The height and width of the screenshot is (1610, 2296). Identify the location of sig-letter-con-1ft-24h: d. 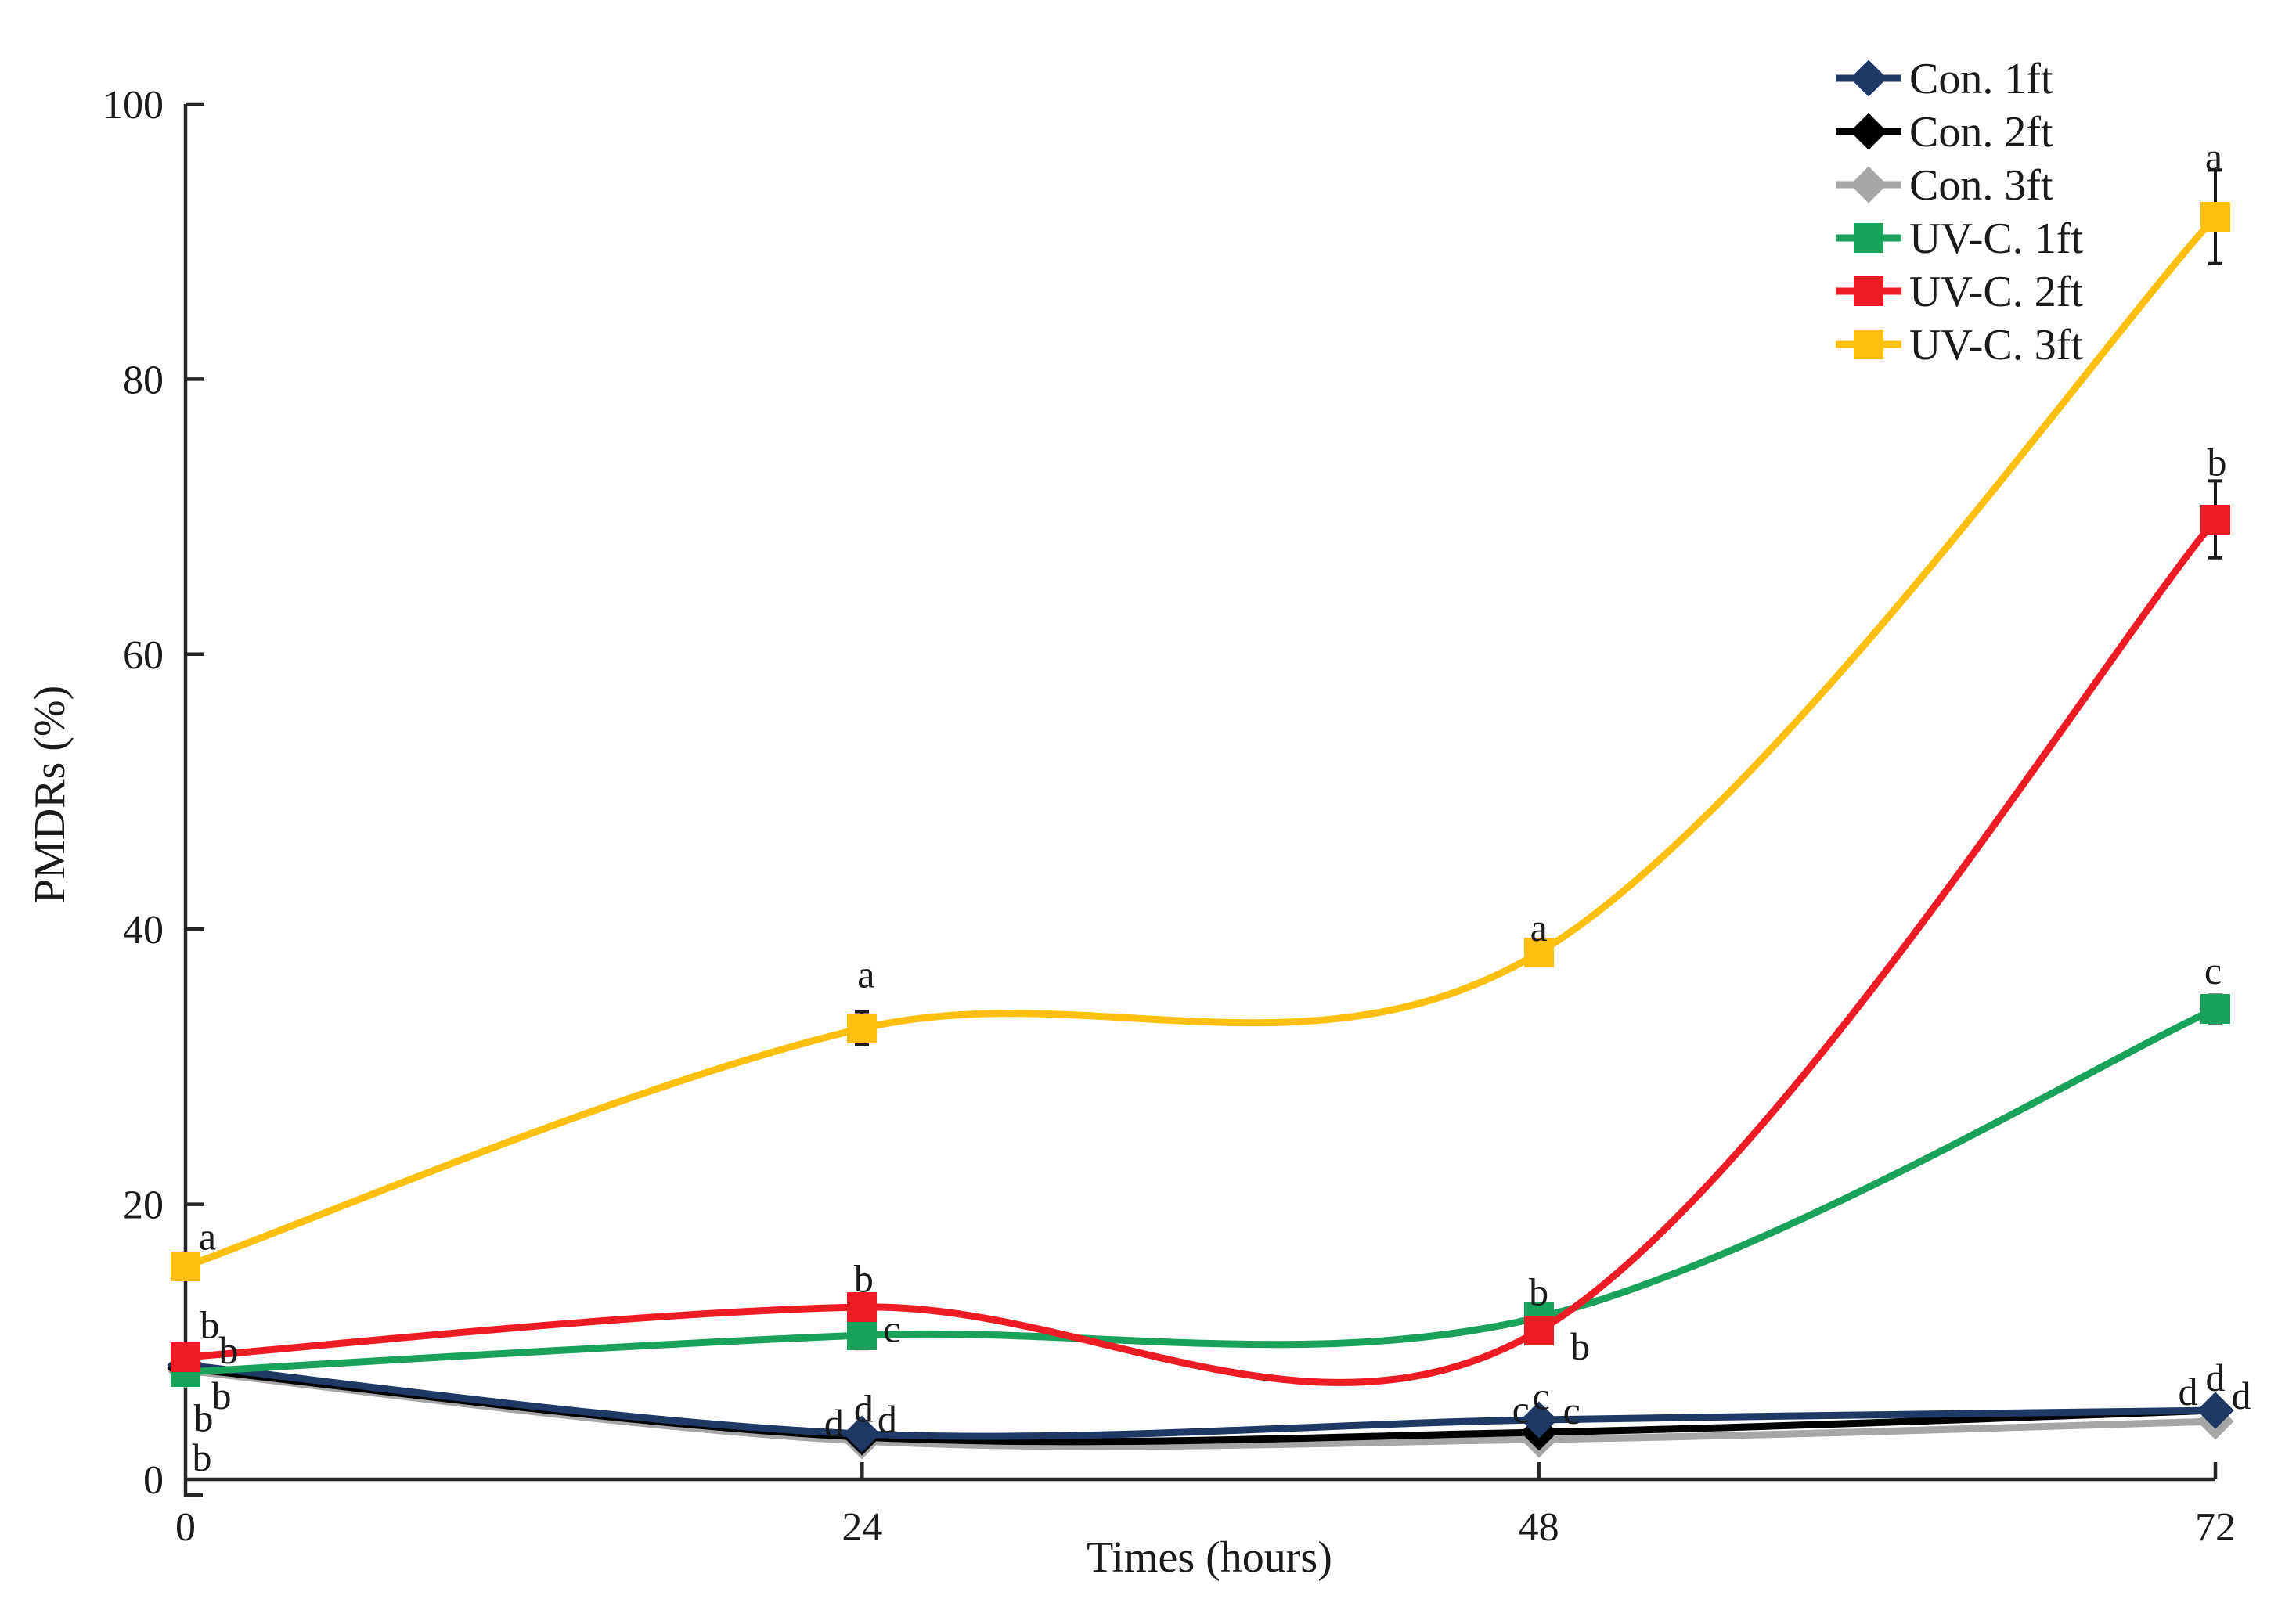
(834, 1423).